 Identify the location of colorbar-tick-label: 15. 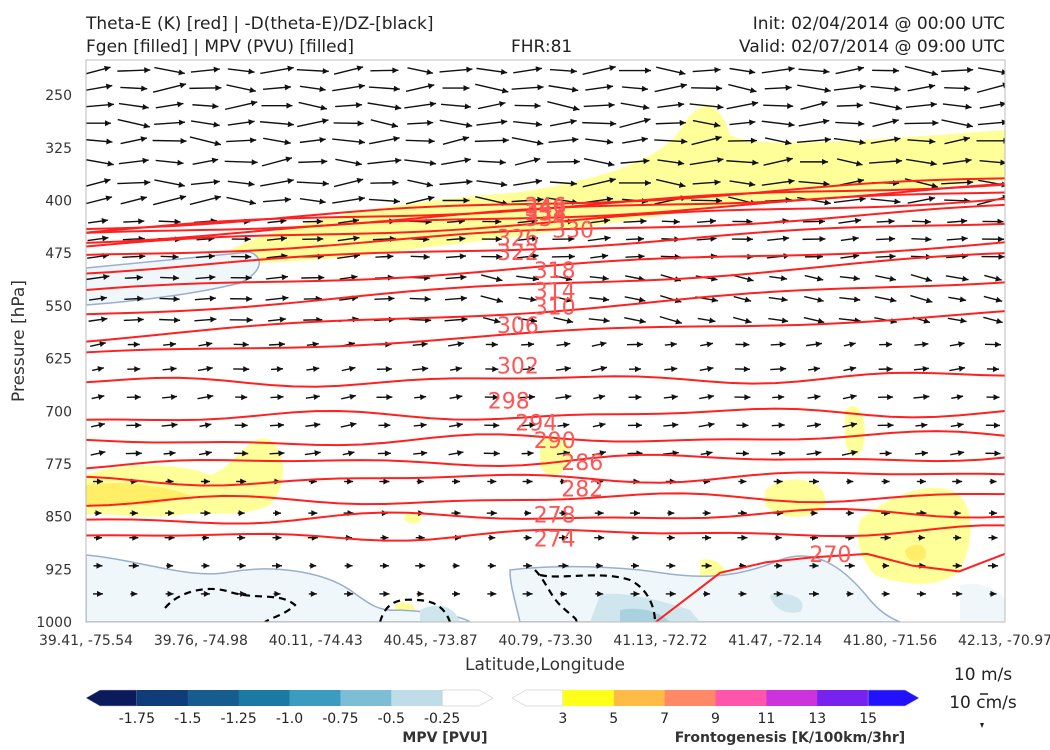
(868, 719).